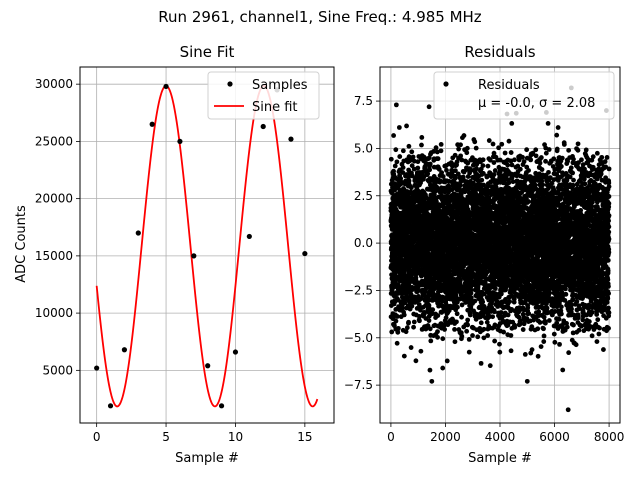 The image size is (640, 480). Describe the element at coordinates (363, 196) in the screenshot. I see `residuals-y-tick-label: 2.5` at that location.